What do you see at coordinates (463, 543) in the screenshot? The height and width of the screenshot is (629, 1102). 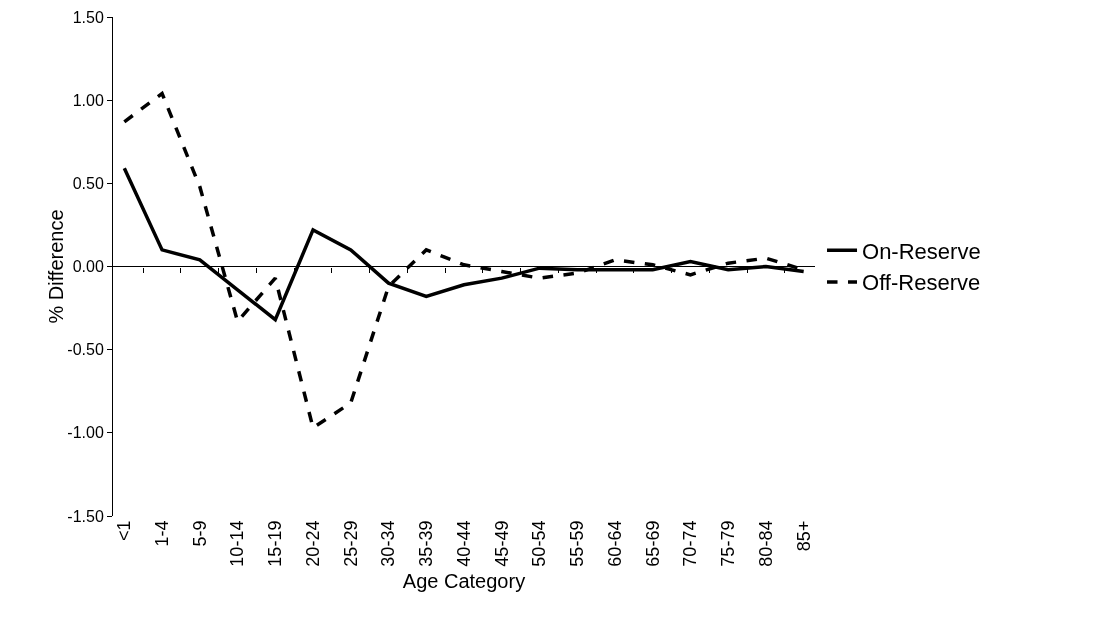 I see `x-tick-label: 40-44` at bounding box center [463, 543].